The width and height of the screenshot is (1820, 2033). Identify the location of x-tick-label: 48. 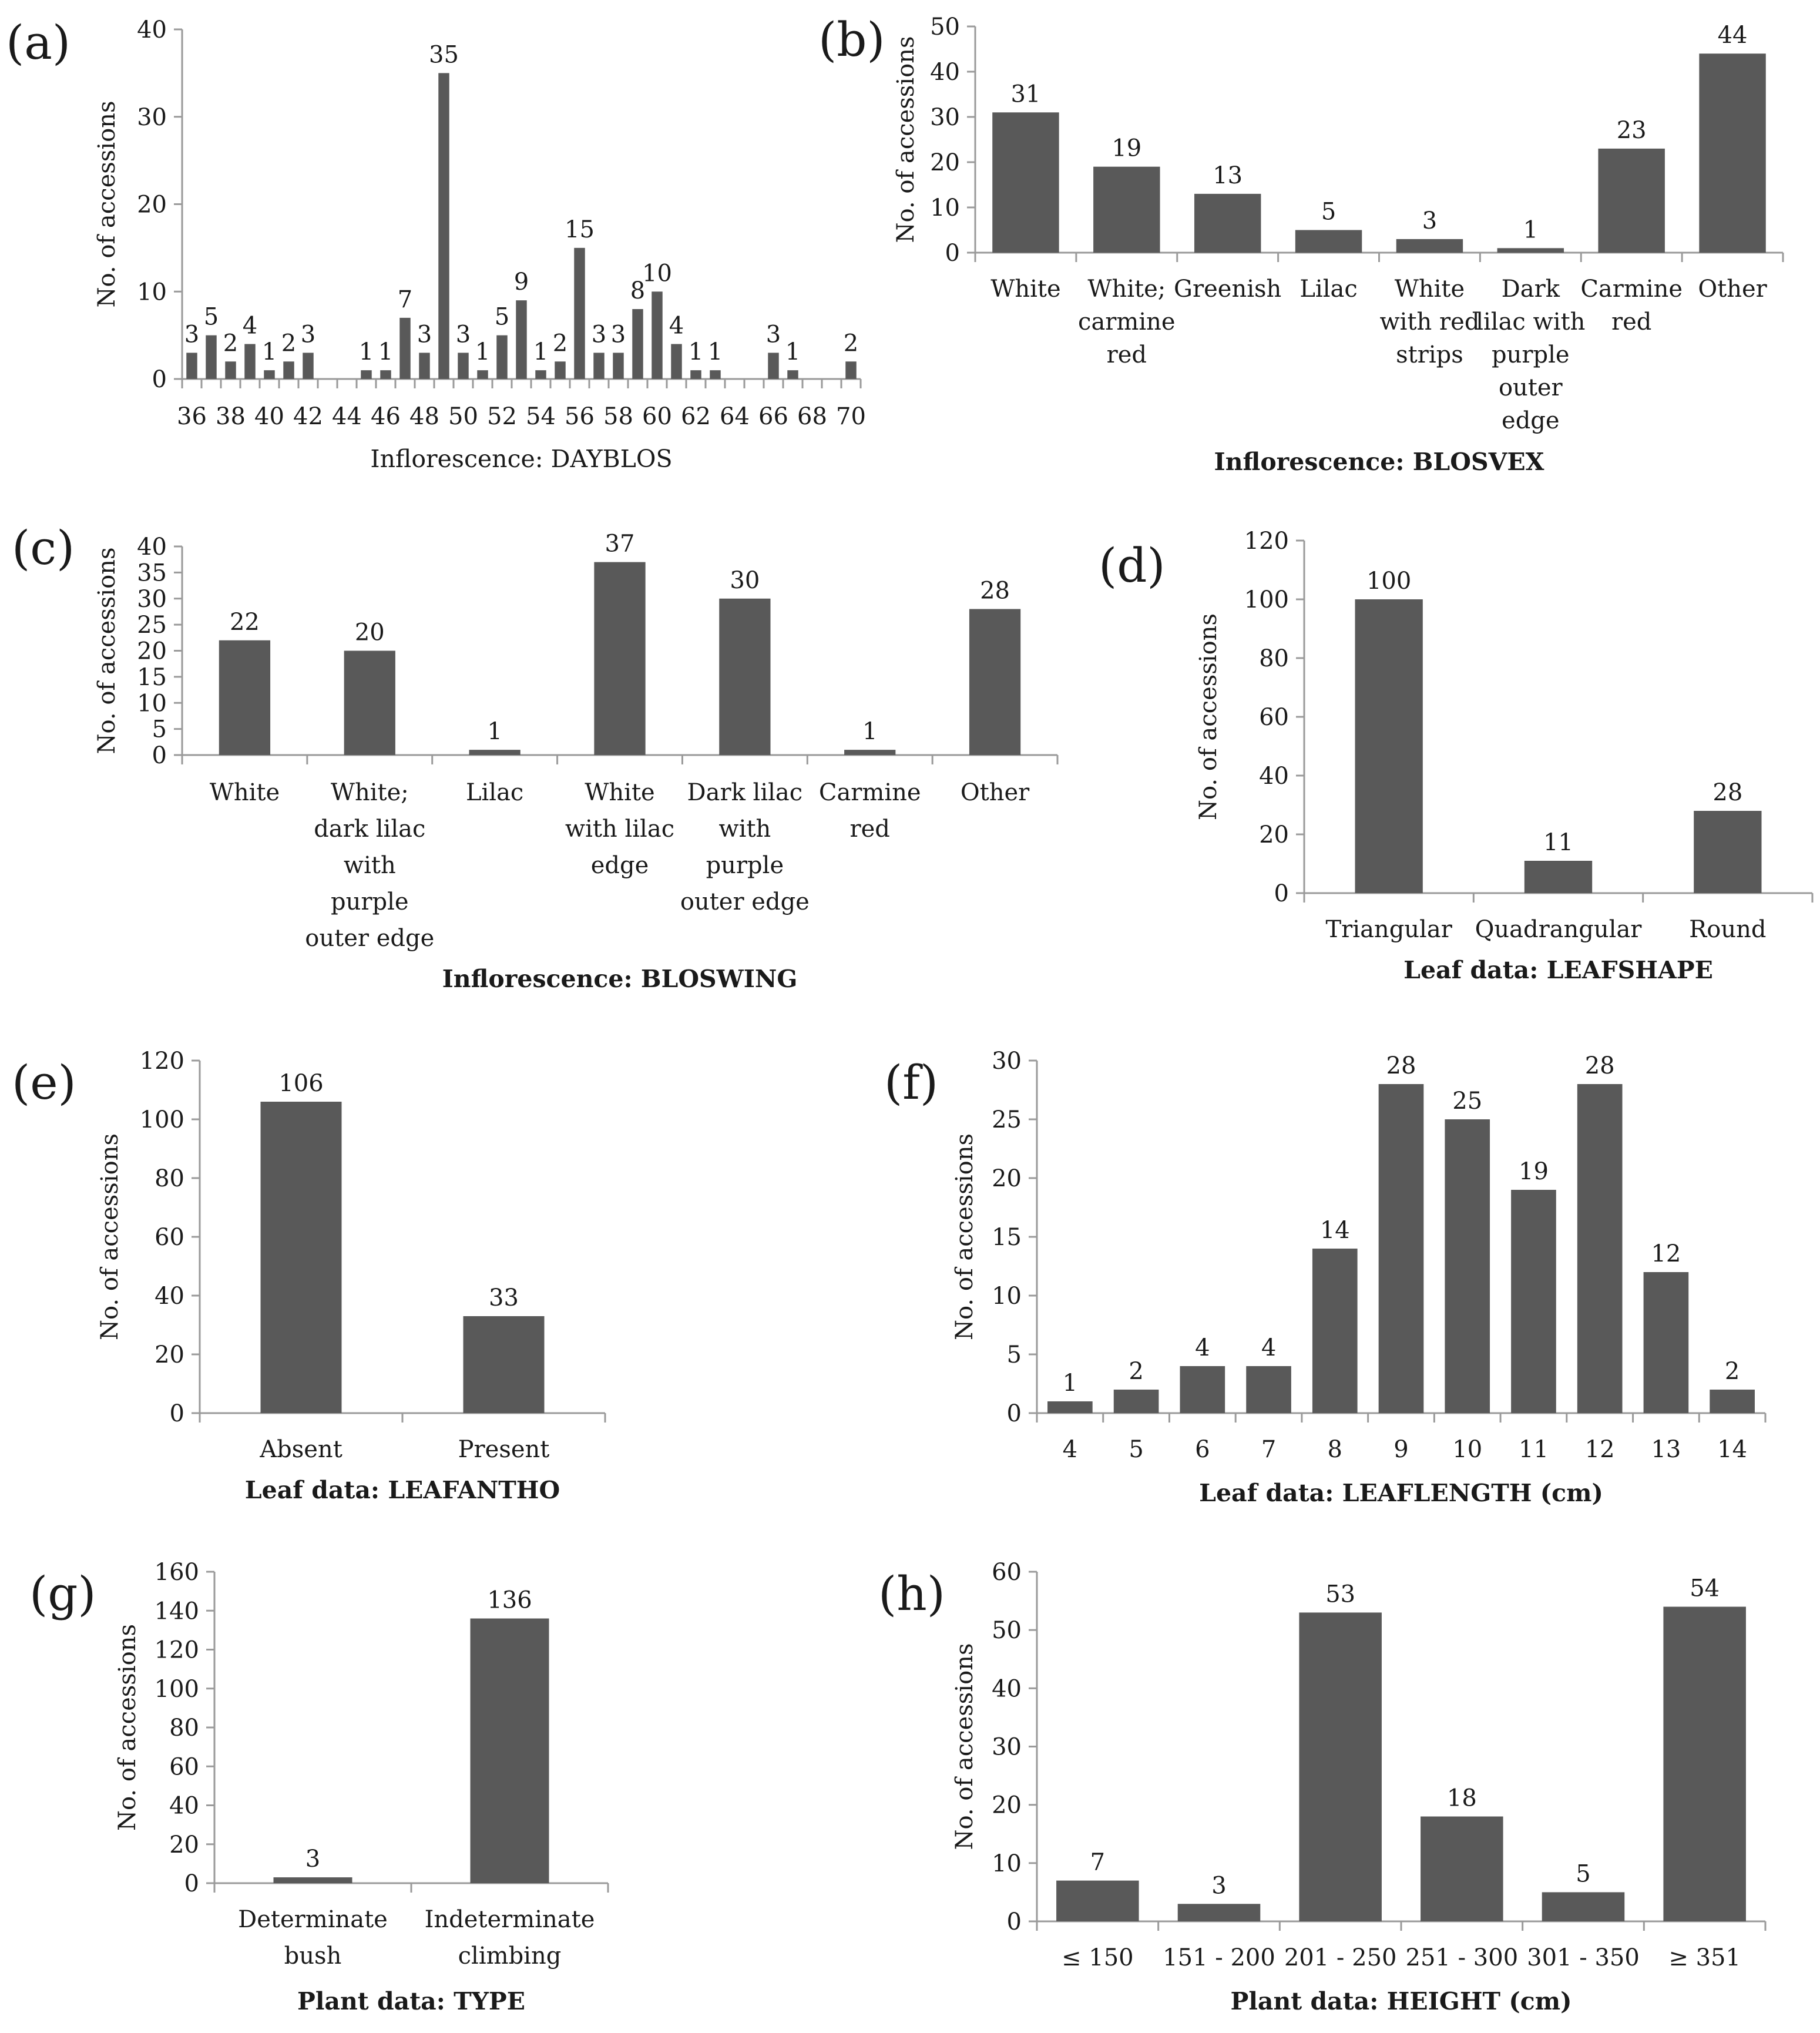
(424, 417).